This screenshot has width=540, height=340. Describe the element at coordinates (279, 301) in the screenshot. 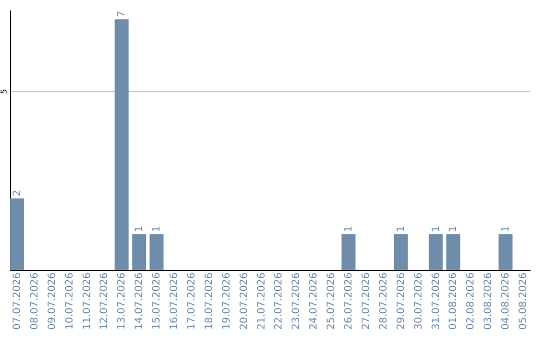

I see `x-tick-label: 22.07.2026` at that location.